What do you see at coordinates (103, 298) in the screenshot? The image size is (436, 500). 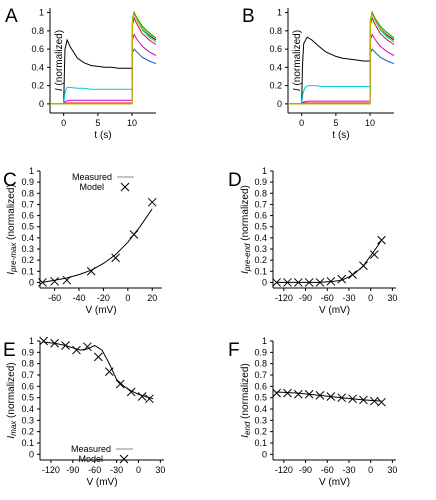 I see `x-tick-label: -20` at bounding box center [103, 298].